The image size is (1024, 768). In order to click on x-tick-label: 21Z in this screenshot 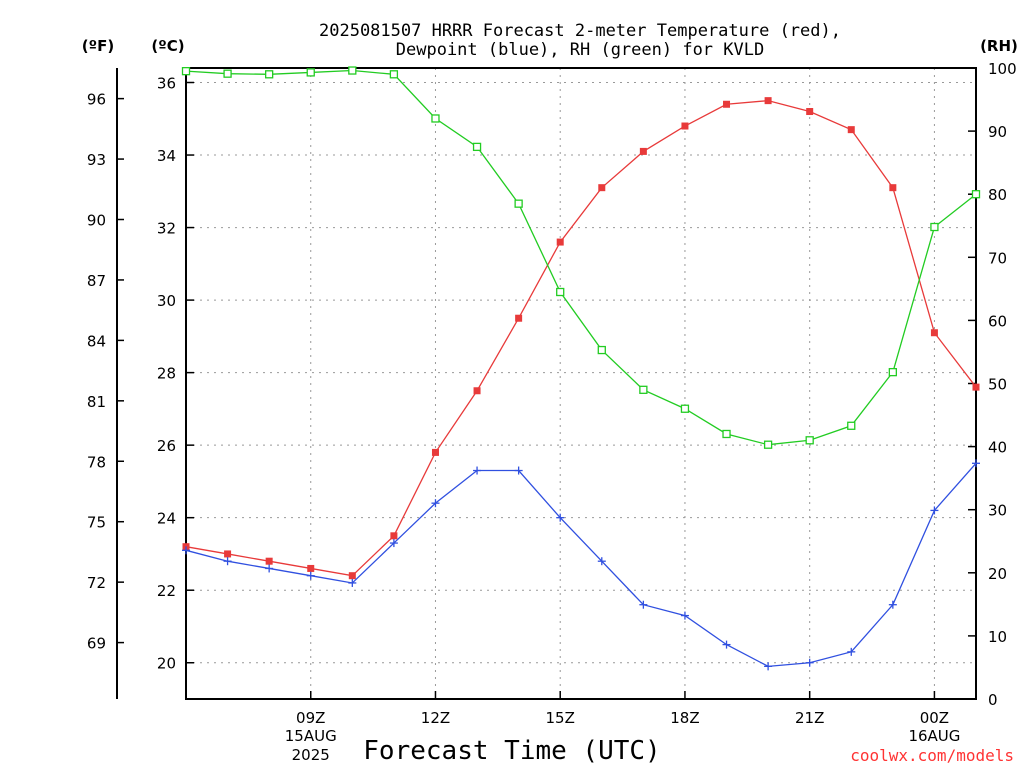, I will do `click(809, 718)`.